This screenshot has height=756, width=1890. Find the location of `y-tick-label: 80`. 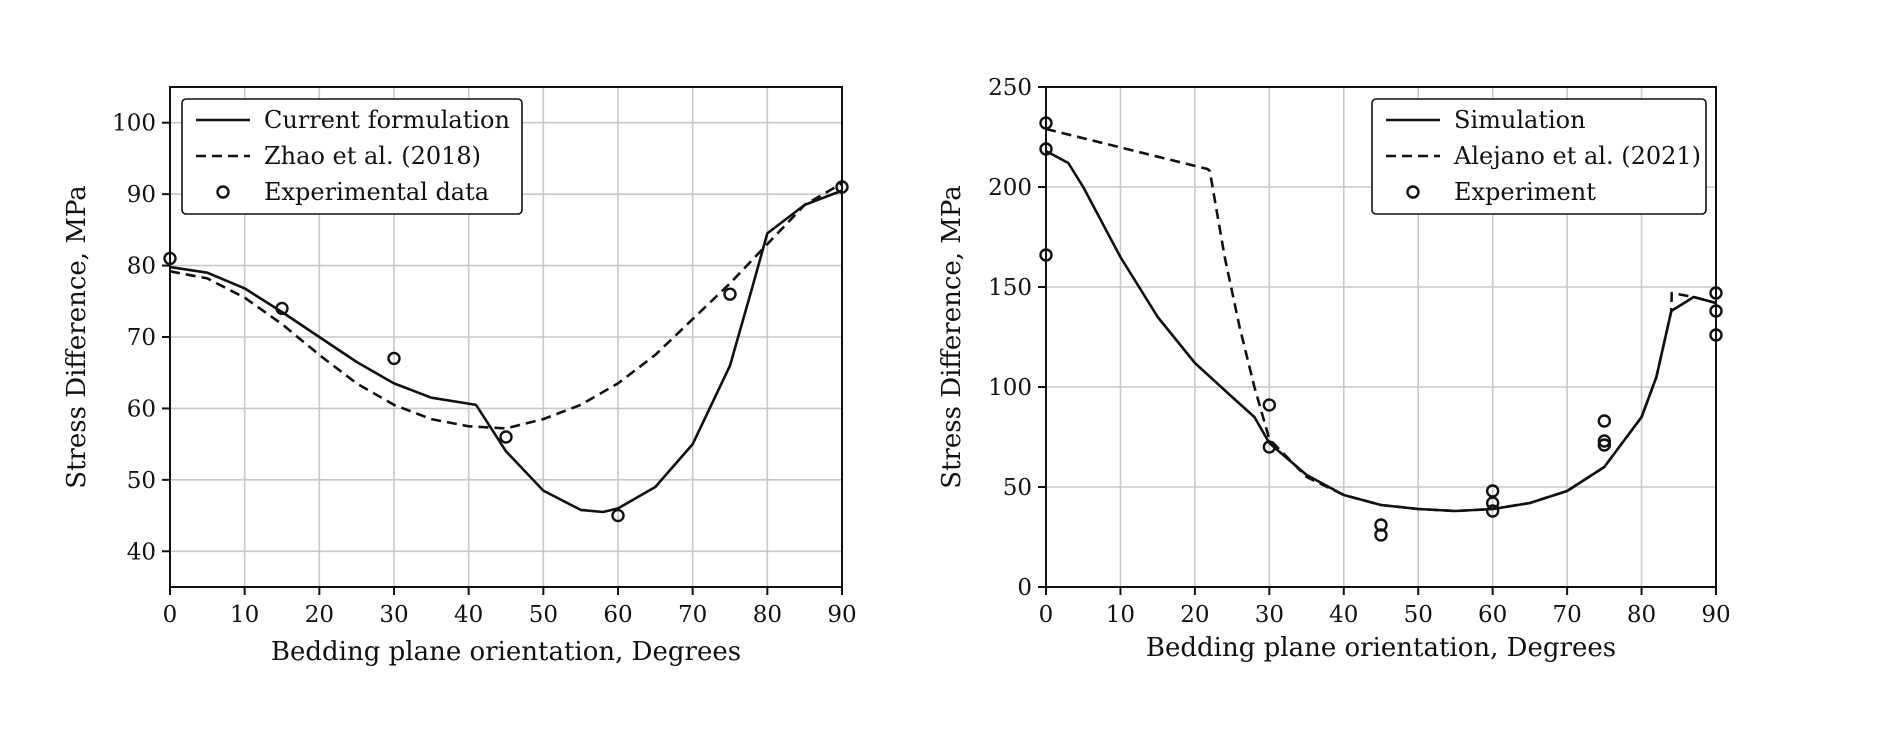

y-tick-label: 80 is located at coordinates (141, 267).